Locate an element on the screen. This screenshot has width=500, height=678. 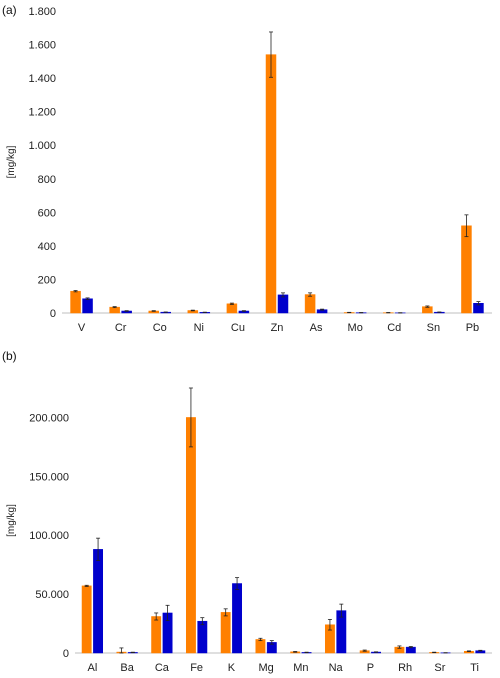
x-tick-label: Mo is located at coordinates (355, 328).